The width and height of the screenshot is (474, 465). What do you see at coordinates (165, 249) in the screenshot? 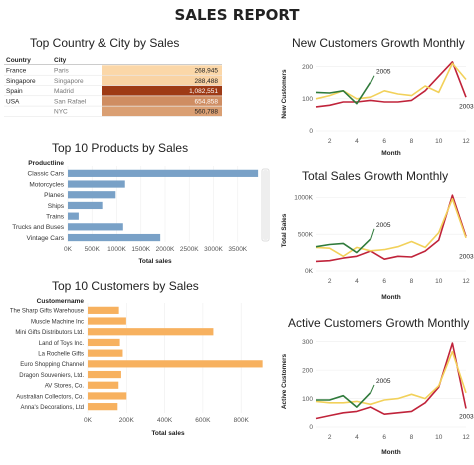
I see `x-tick-label: 2000K` at bounding box center [165, 249].